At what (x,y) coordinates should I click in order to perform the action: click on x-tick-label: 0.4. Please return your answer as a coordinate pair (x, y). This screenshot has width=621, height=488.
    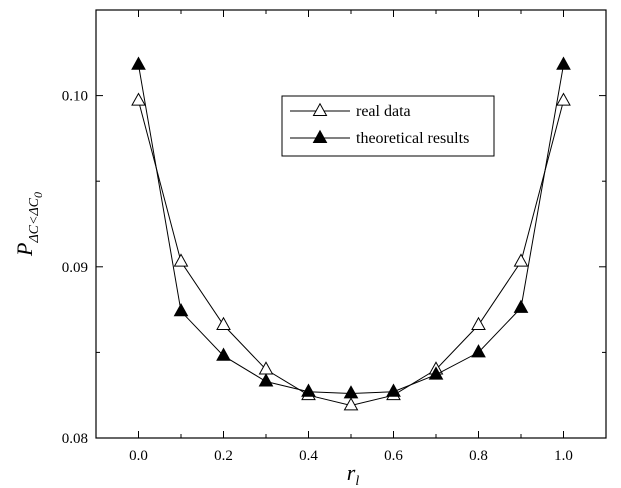
    Looking at the image, I should click on (308, 456).